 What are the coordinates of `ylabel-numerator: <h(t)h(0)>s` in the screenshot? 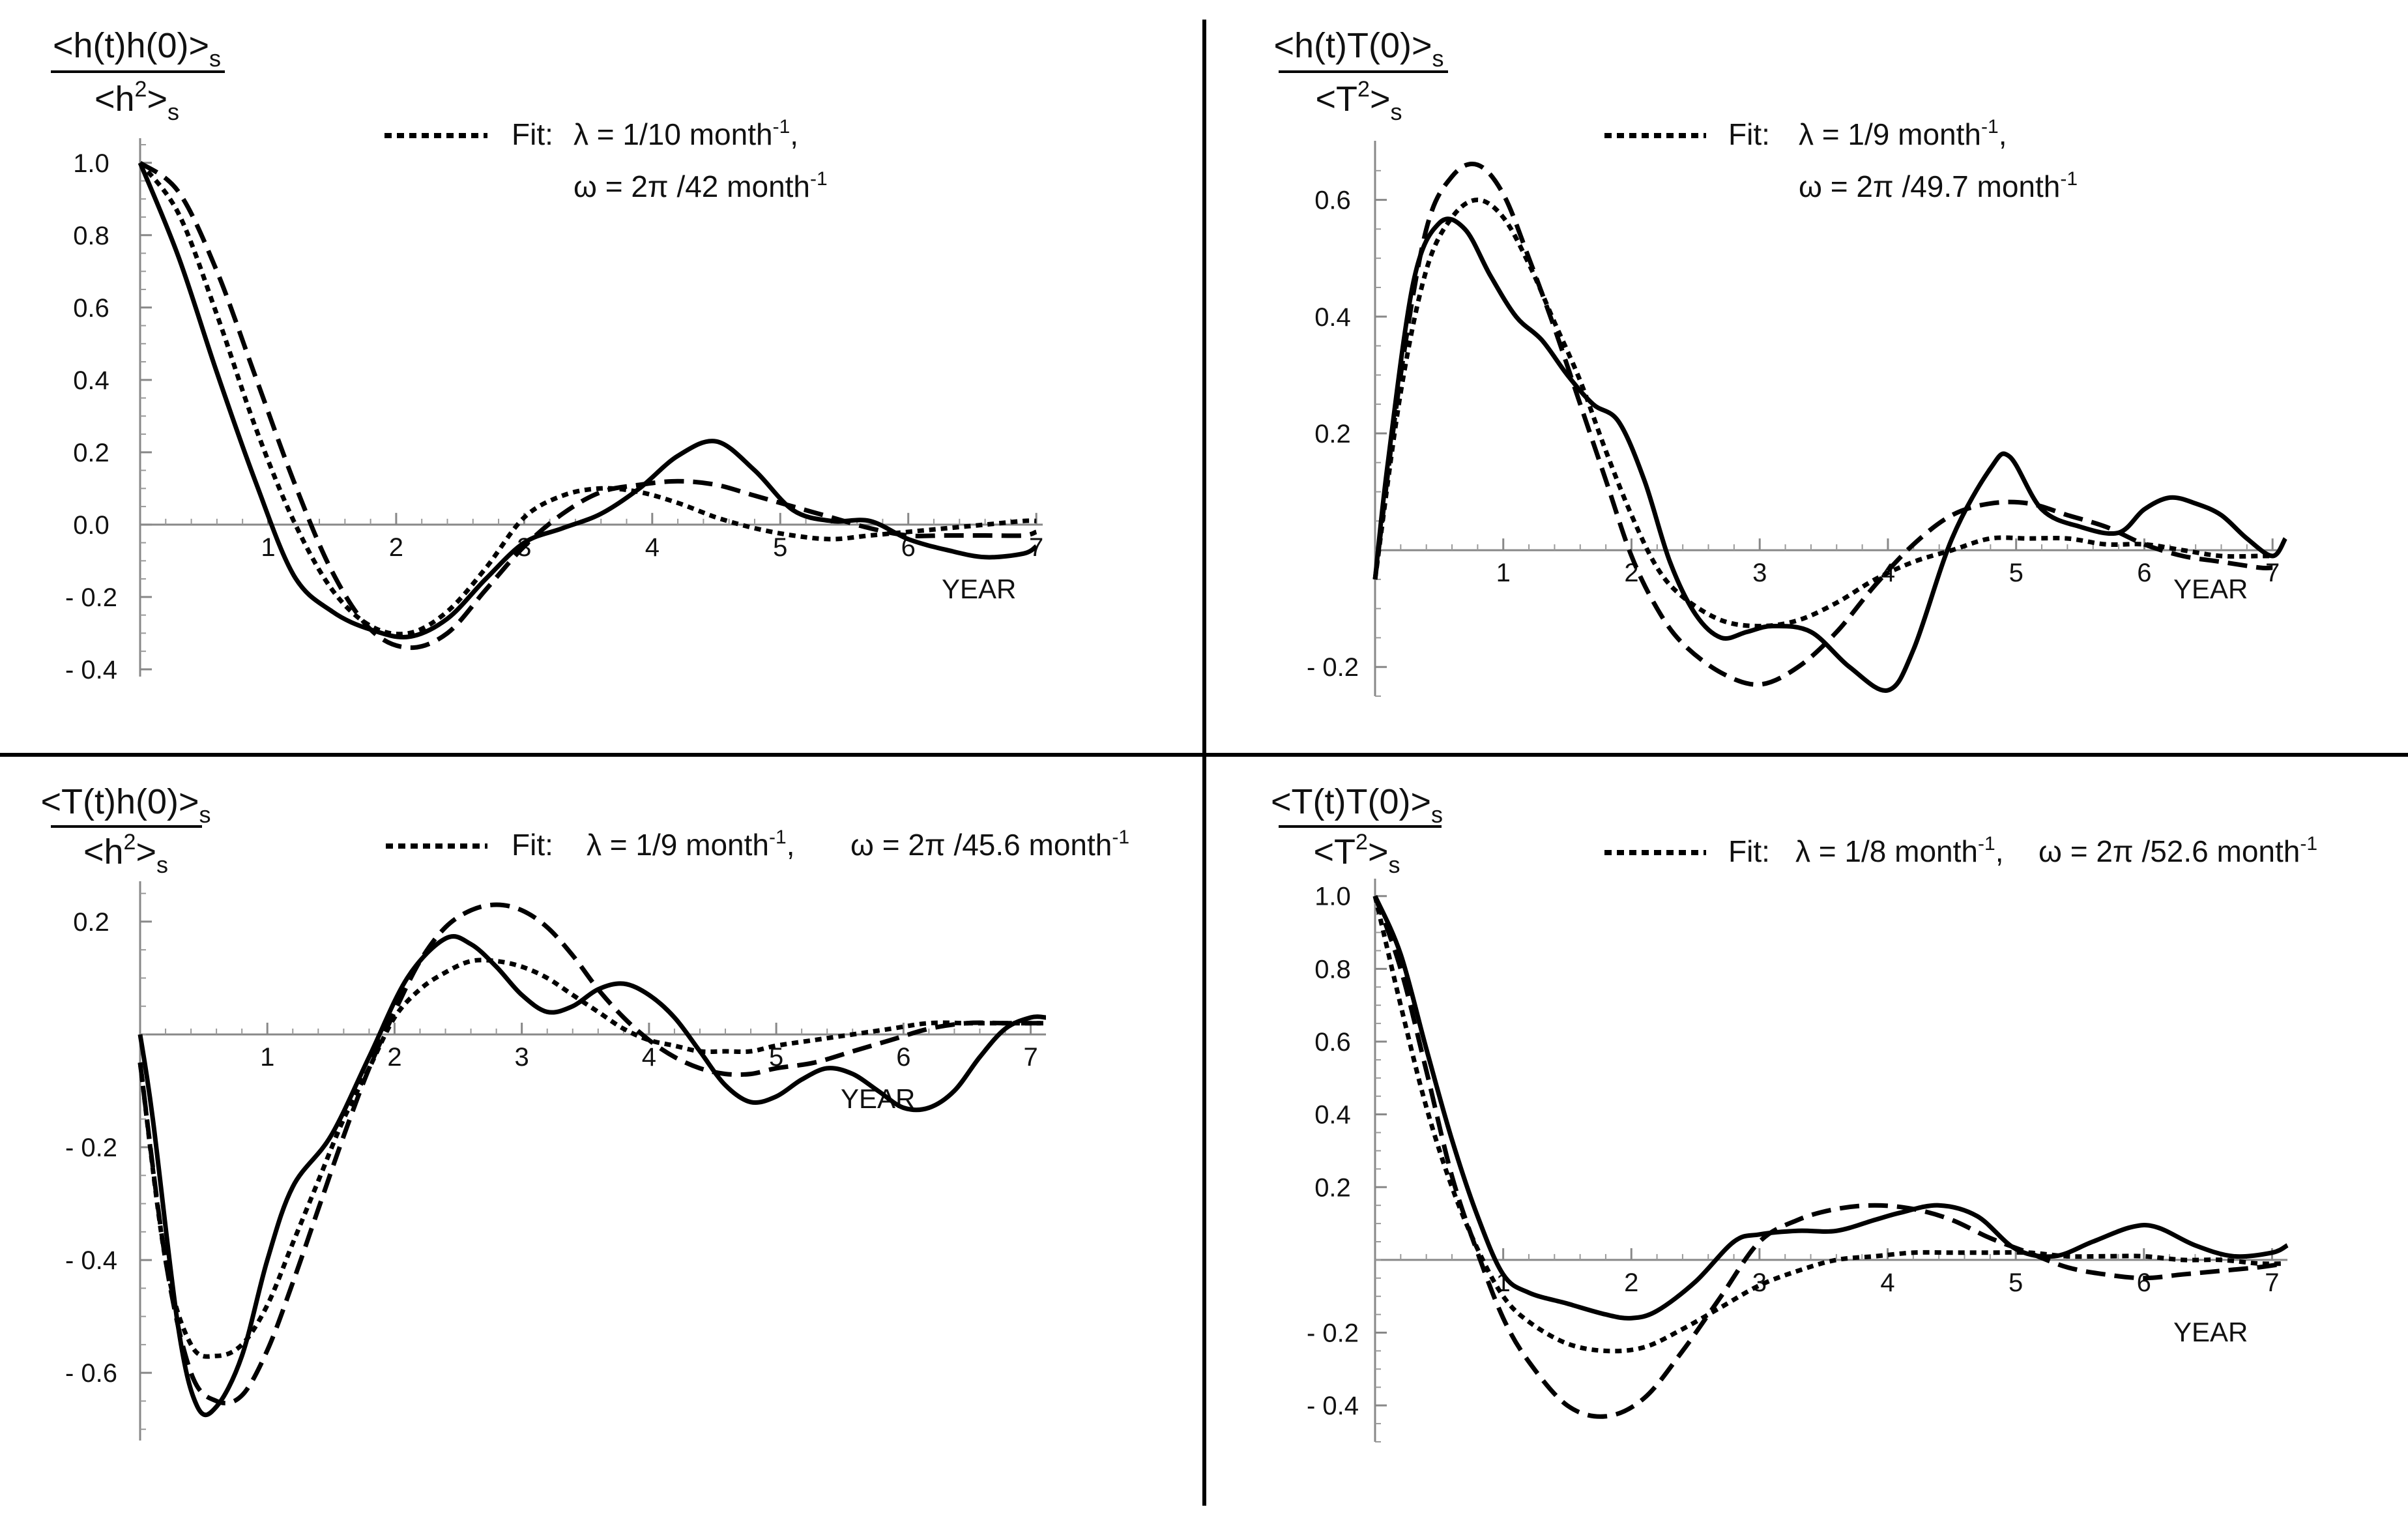 It's located at (137, 49).